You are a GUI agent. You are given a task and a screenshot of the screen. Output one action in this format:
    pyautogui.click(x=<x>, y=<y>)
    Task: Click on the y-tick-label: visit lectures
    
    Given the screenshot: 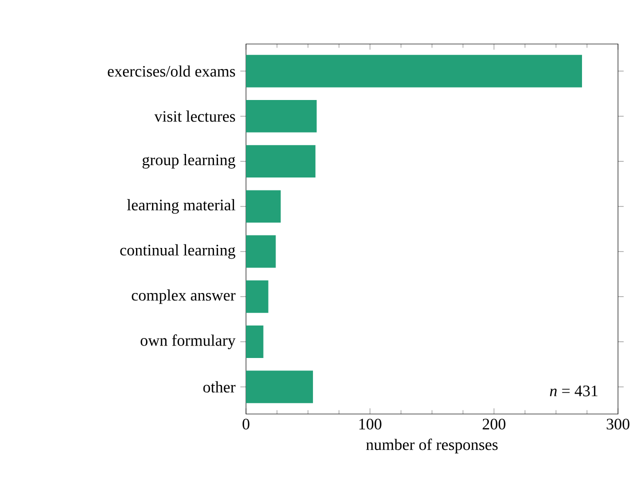 What is the action you would take?
    pyautogui.click(x=195, y=116)
    